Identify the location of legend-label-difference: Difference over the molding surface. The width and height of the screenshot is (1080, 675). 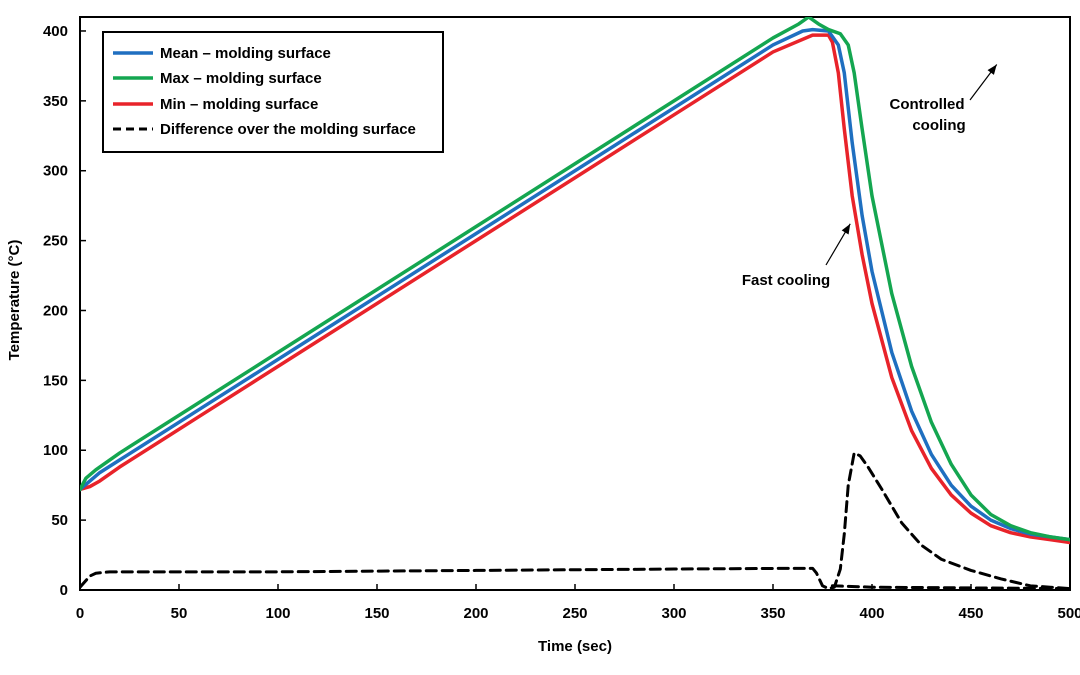
(288, 129).